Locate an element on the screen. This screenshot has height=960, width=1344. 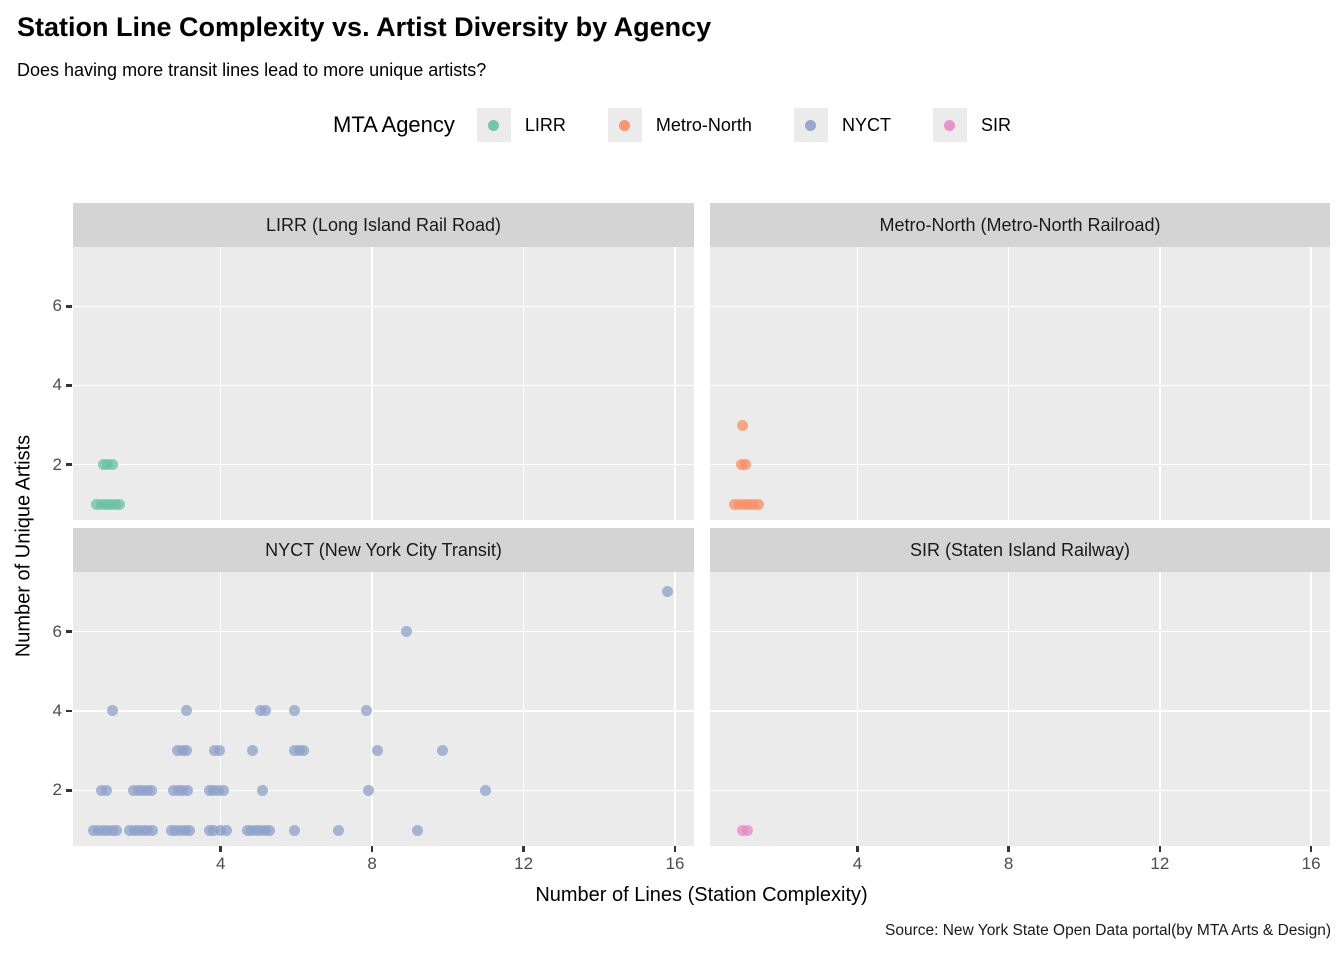
facet-panel-sir is located at coordinates (1020, 709).